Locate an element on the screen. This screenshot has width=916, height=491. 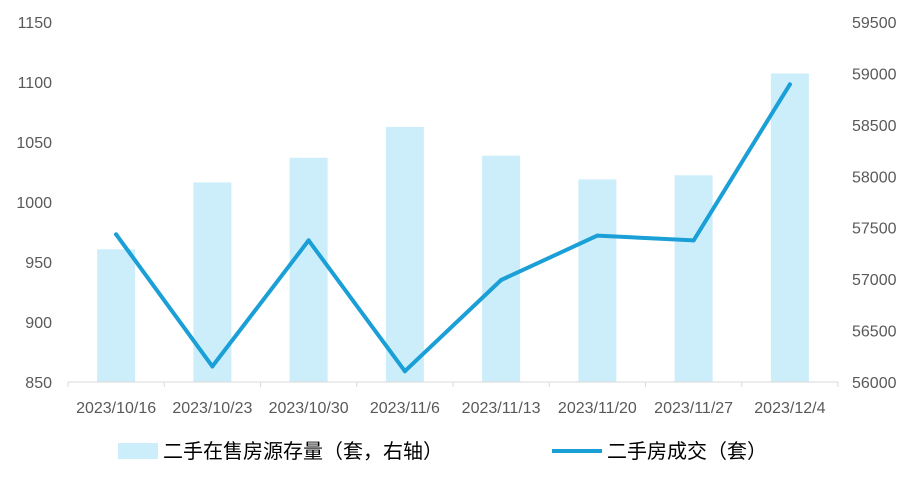
right-axis-tick-label: 58500 is located at coordinates (874, 126).